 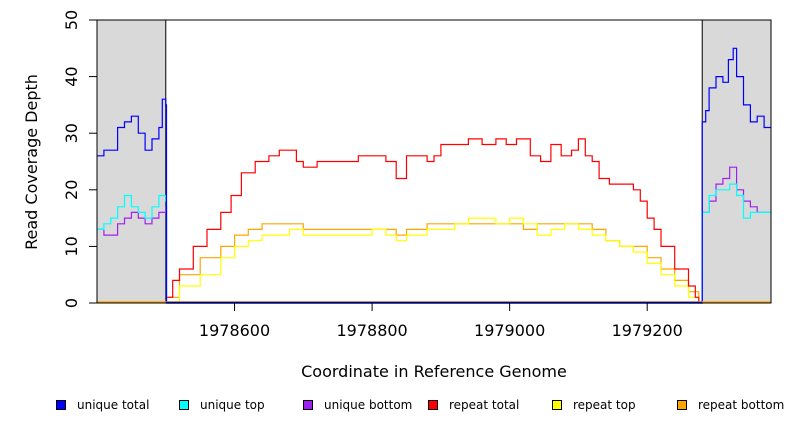 I want to click on x-tick-label: 1979000, so click(x=509, y=330).